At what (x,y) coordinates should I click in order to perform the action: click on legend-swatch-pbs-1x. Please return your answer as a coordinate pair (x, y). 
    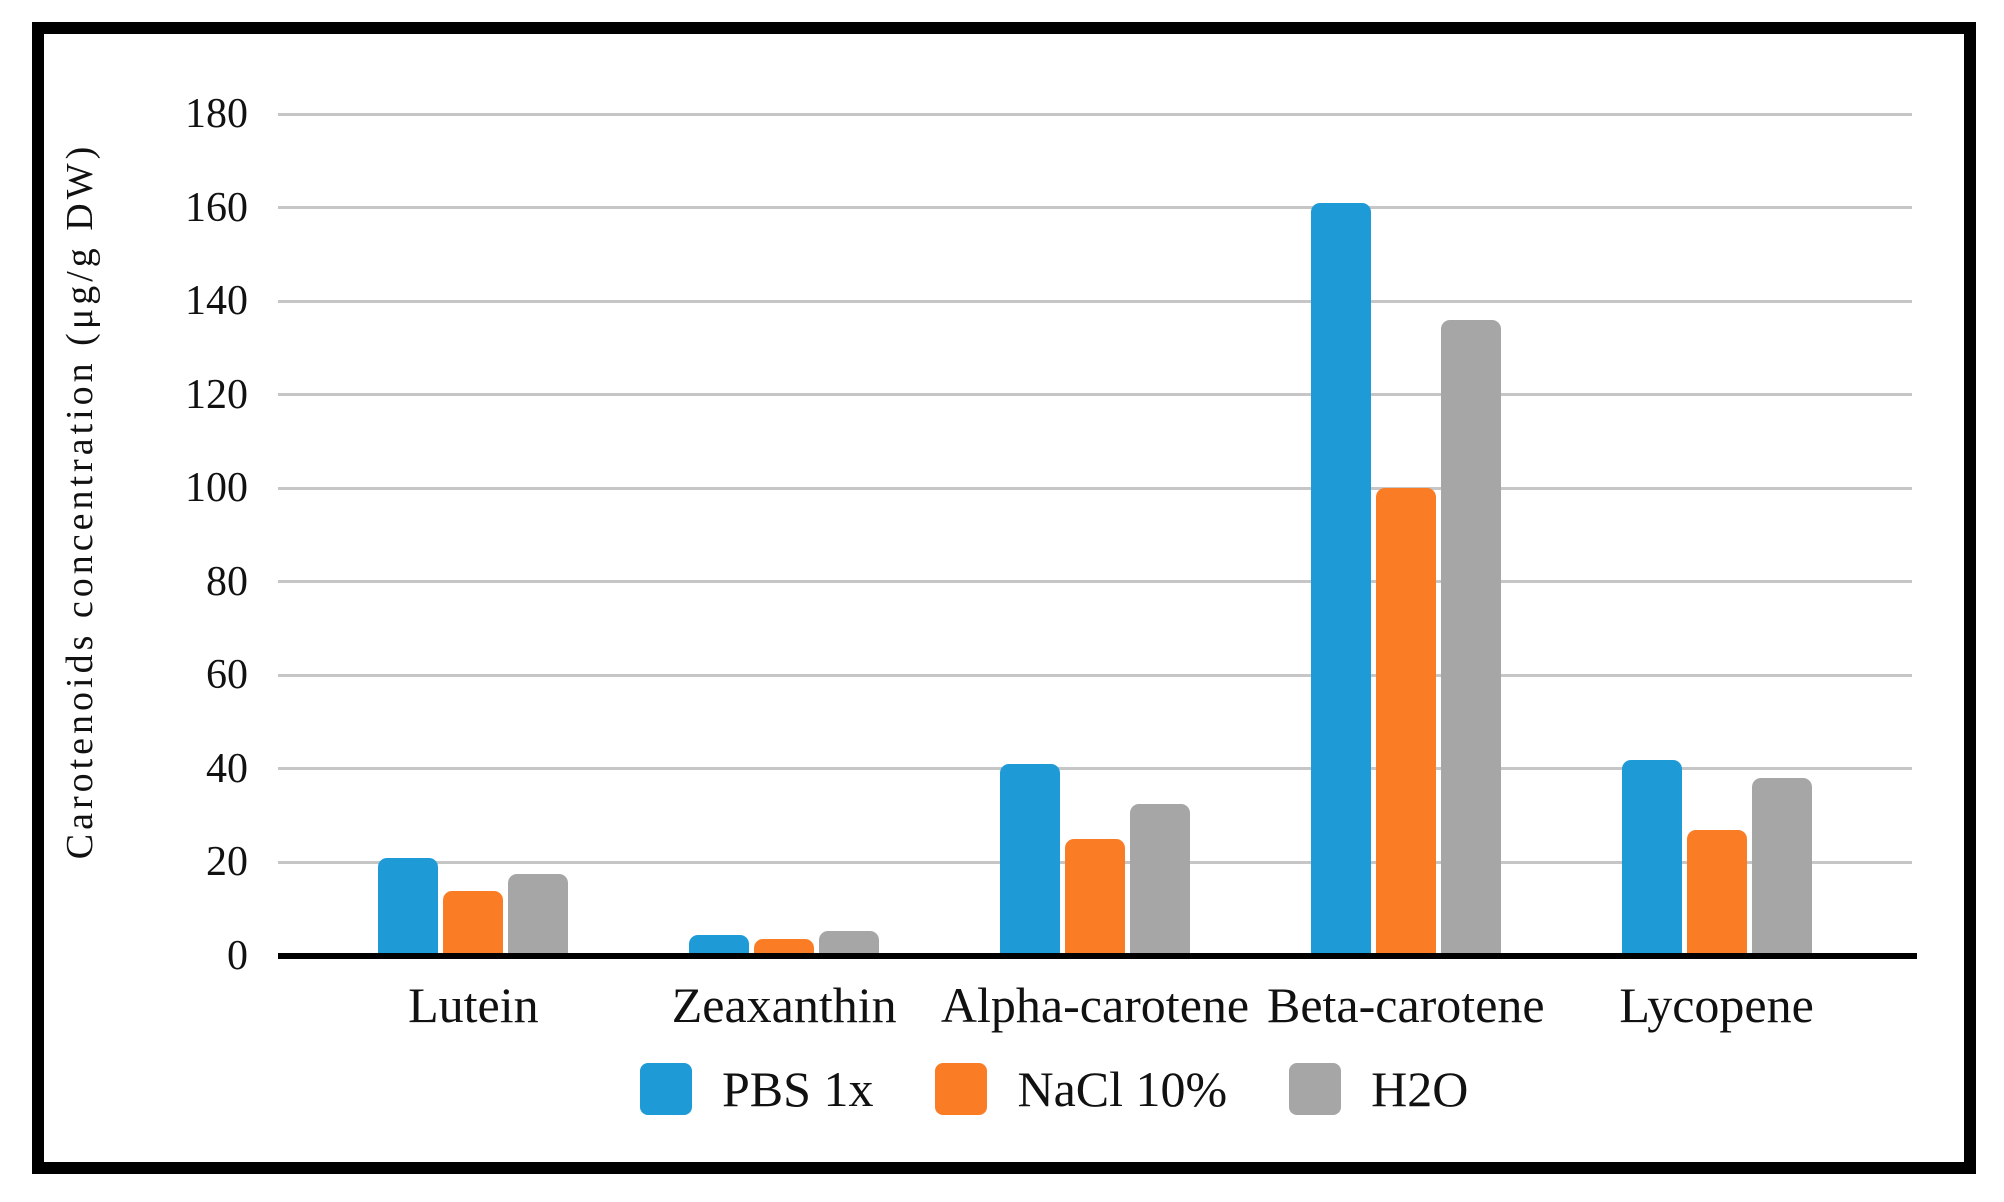
    Looking at the image, I should click on (666, 1089).